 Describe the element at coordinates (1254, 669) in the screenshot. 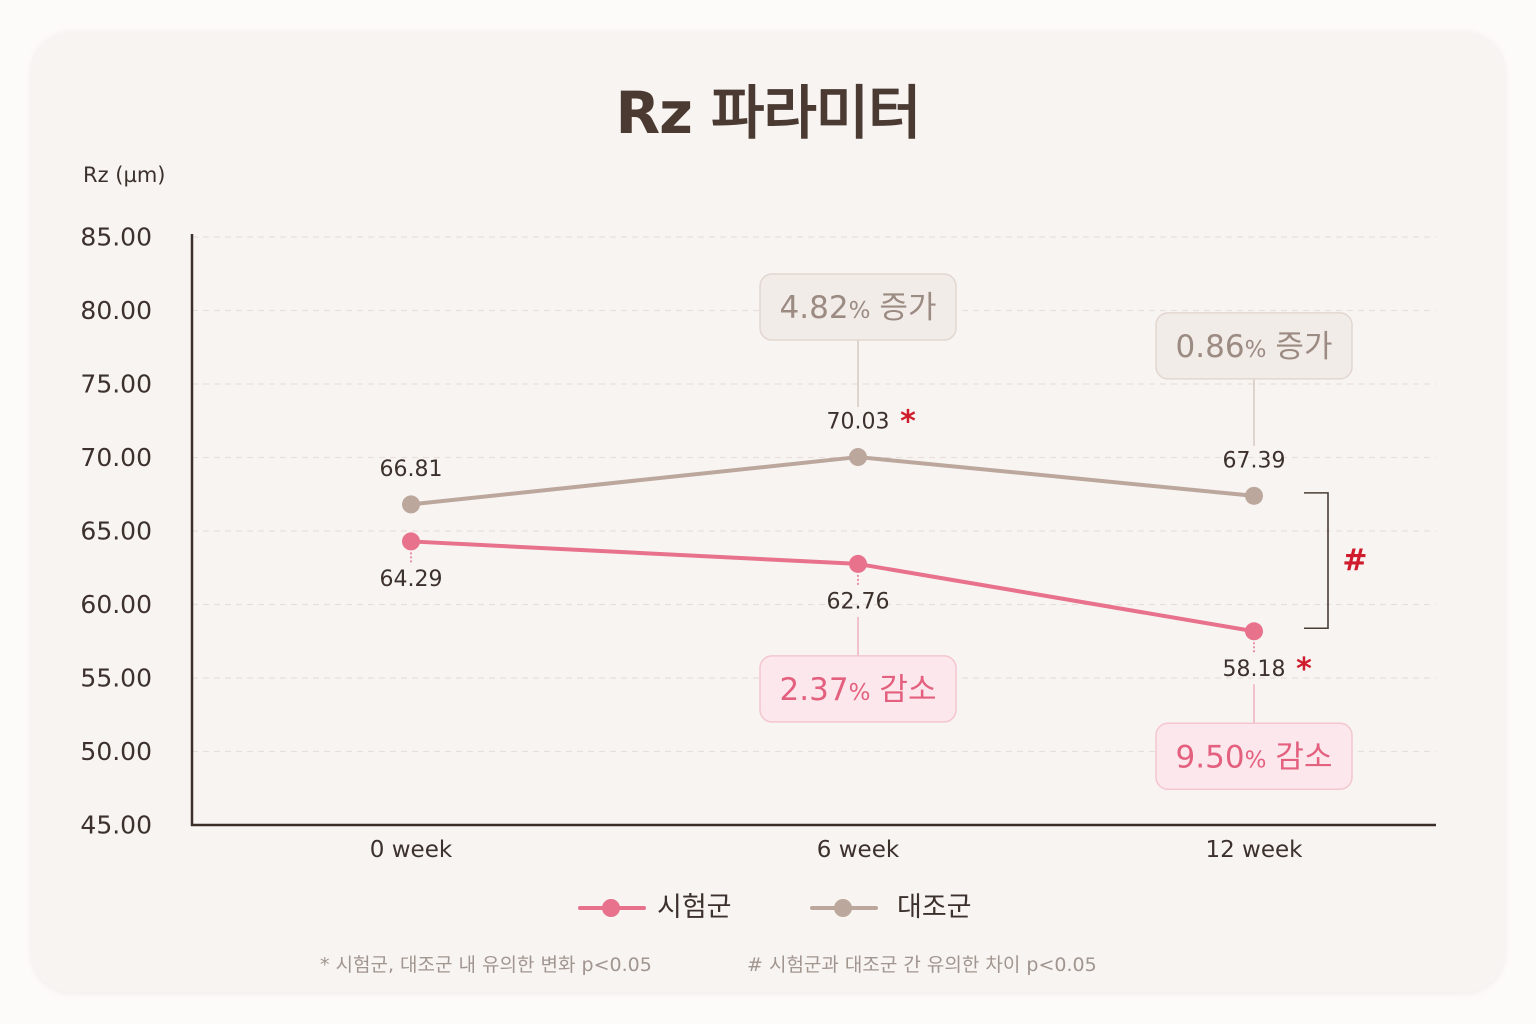

I see `test-group-data-label: 58.18` at that location.